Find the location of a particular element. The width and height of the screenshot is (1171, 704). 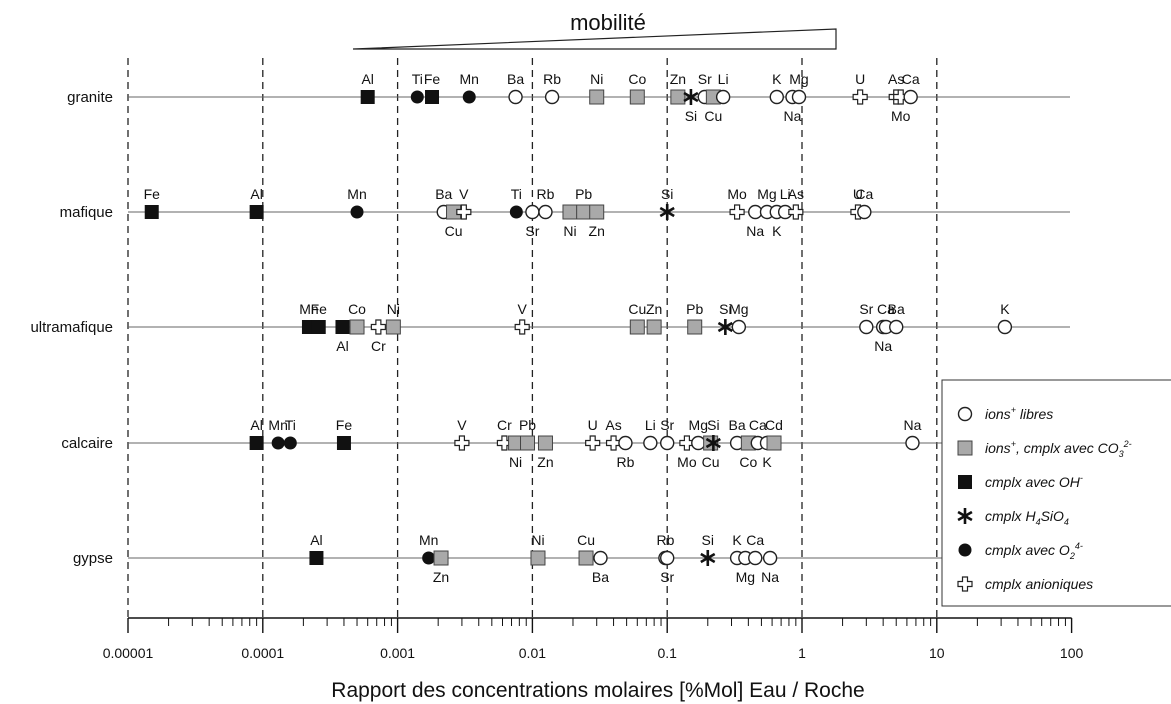

element-label: U is located at coordinates (858, 194).